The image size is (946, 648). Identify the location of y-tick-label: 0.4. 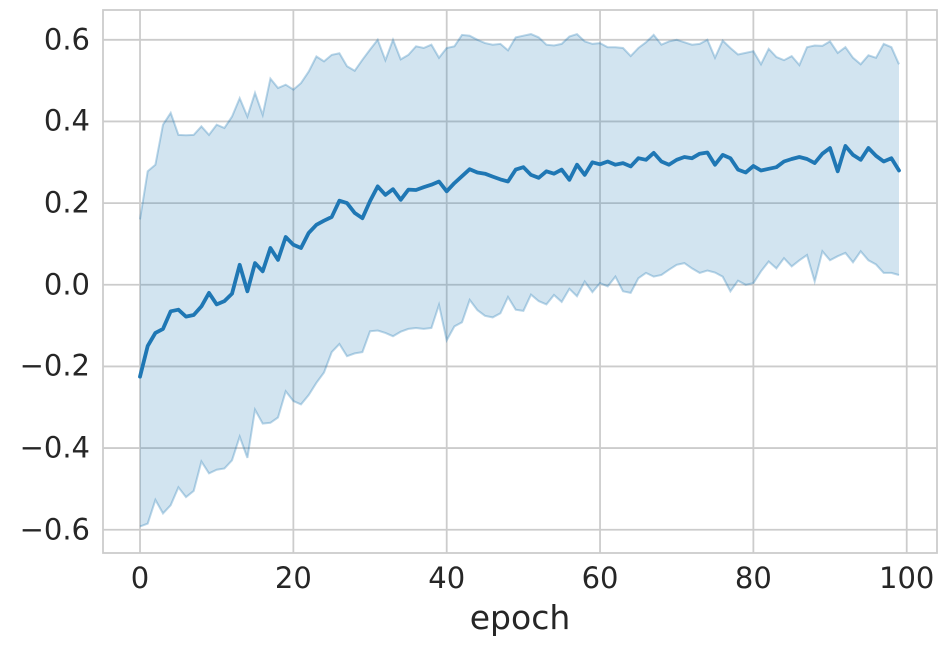
(66, 120).